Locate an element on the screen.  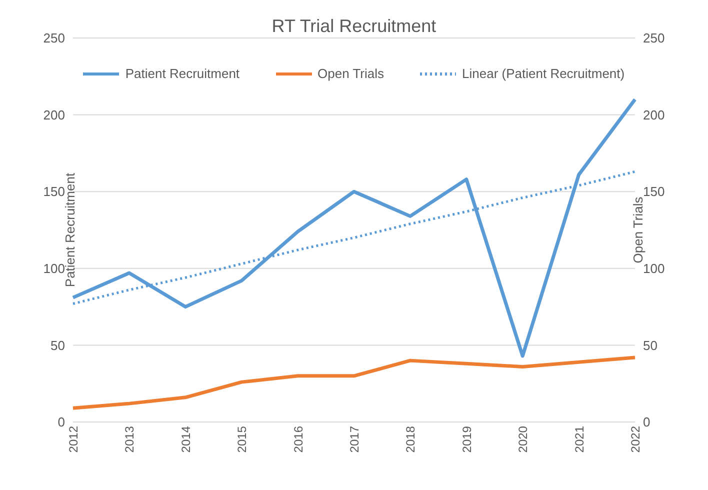
y2-tick-label: 150 is located at coordinates (654, 192).